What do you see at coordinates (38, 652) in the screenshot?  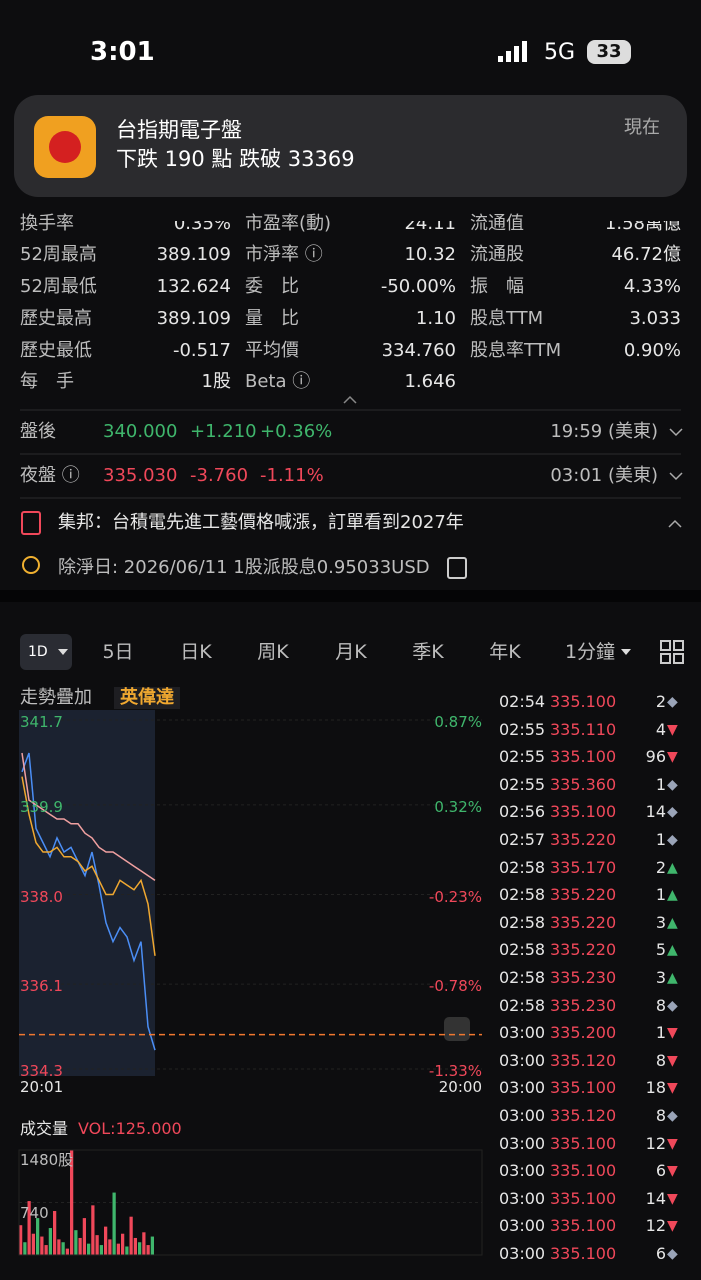 I see `period-tab: 1D` at bounding box center [38, 652].